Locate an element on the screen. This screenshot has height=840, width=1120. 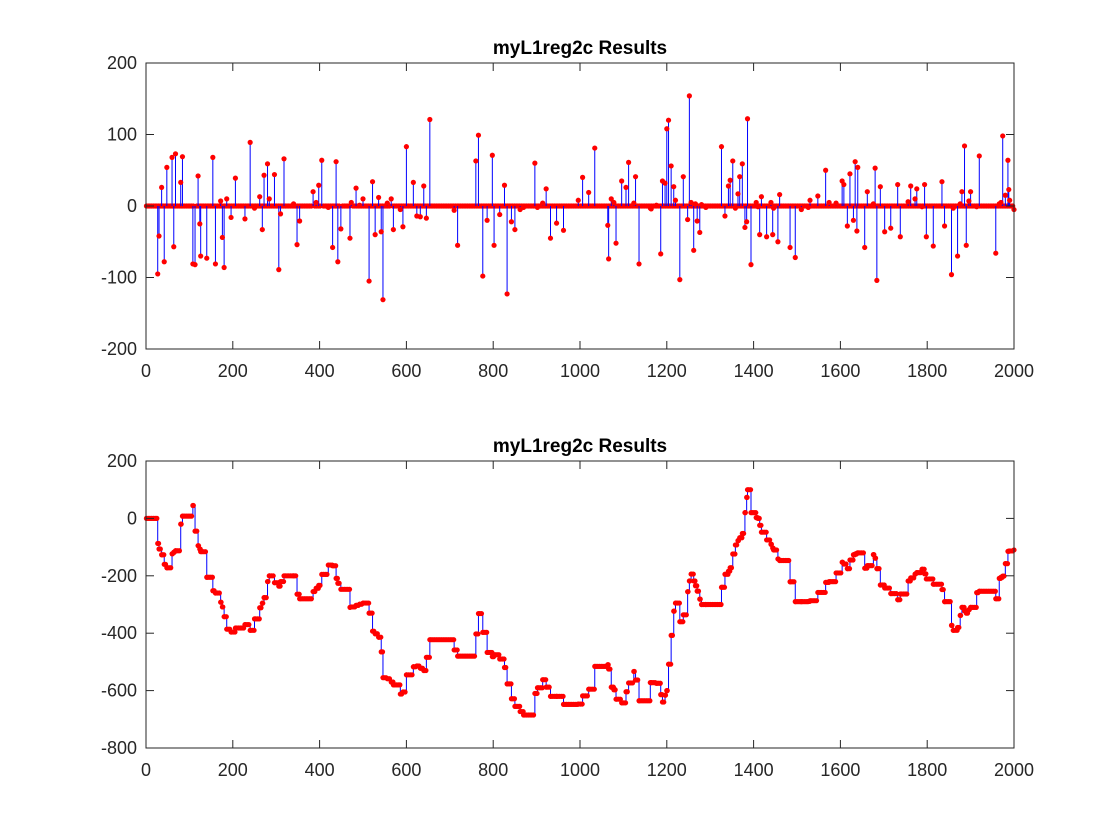
bottom-xtick-label: 1800 is located at coordinates (927, 770).